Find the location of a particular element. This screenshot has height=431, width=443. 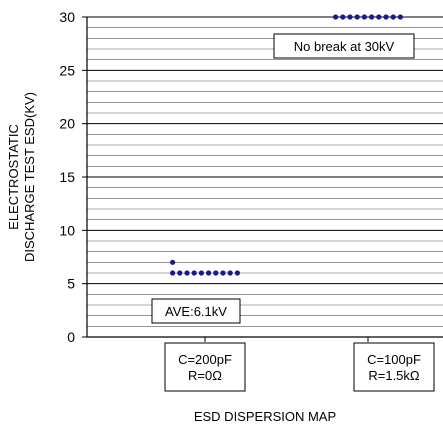

annotation-no-break-box is located at coordinates (344, 46).